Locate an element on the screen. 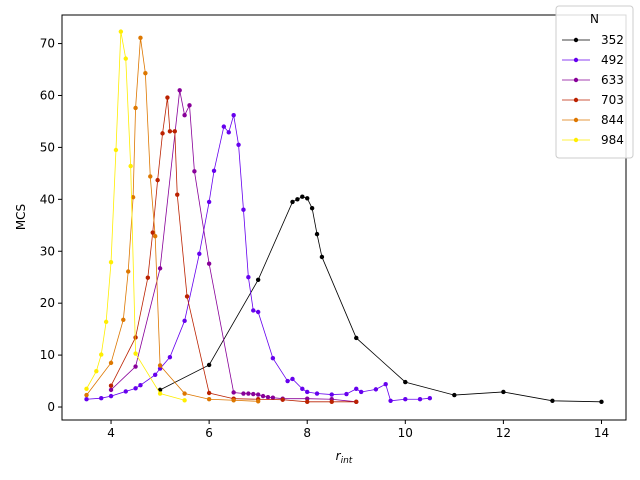 The width and height of the screenshot is (640, 480). x-tick-label: 8 is located at coordinates (307, 433).